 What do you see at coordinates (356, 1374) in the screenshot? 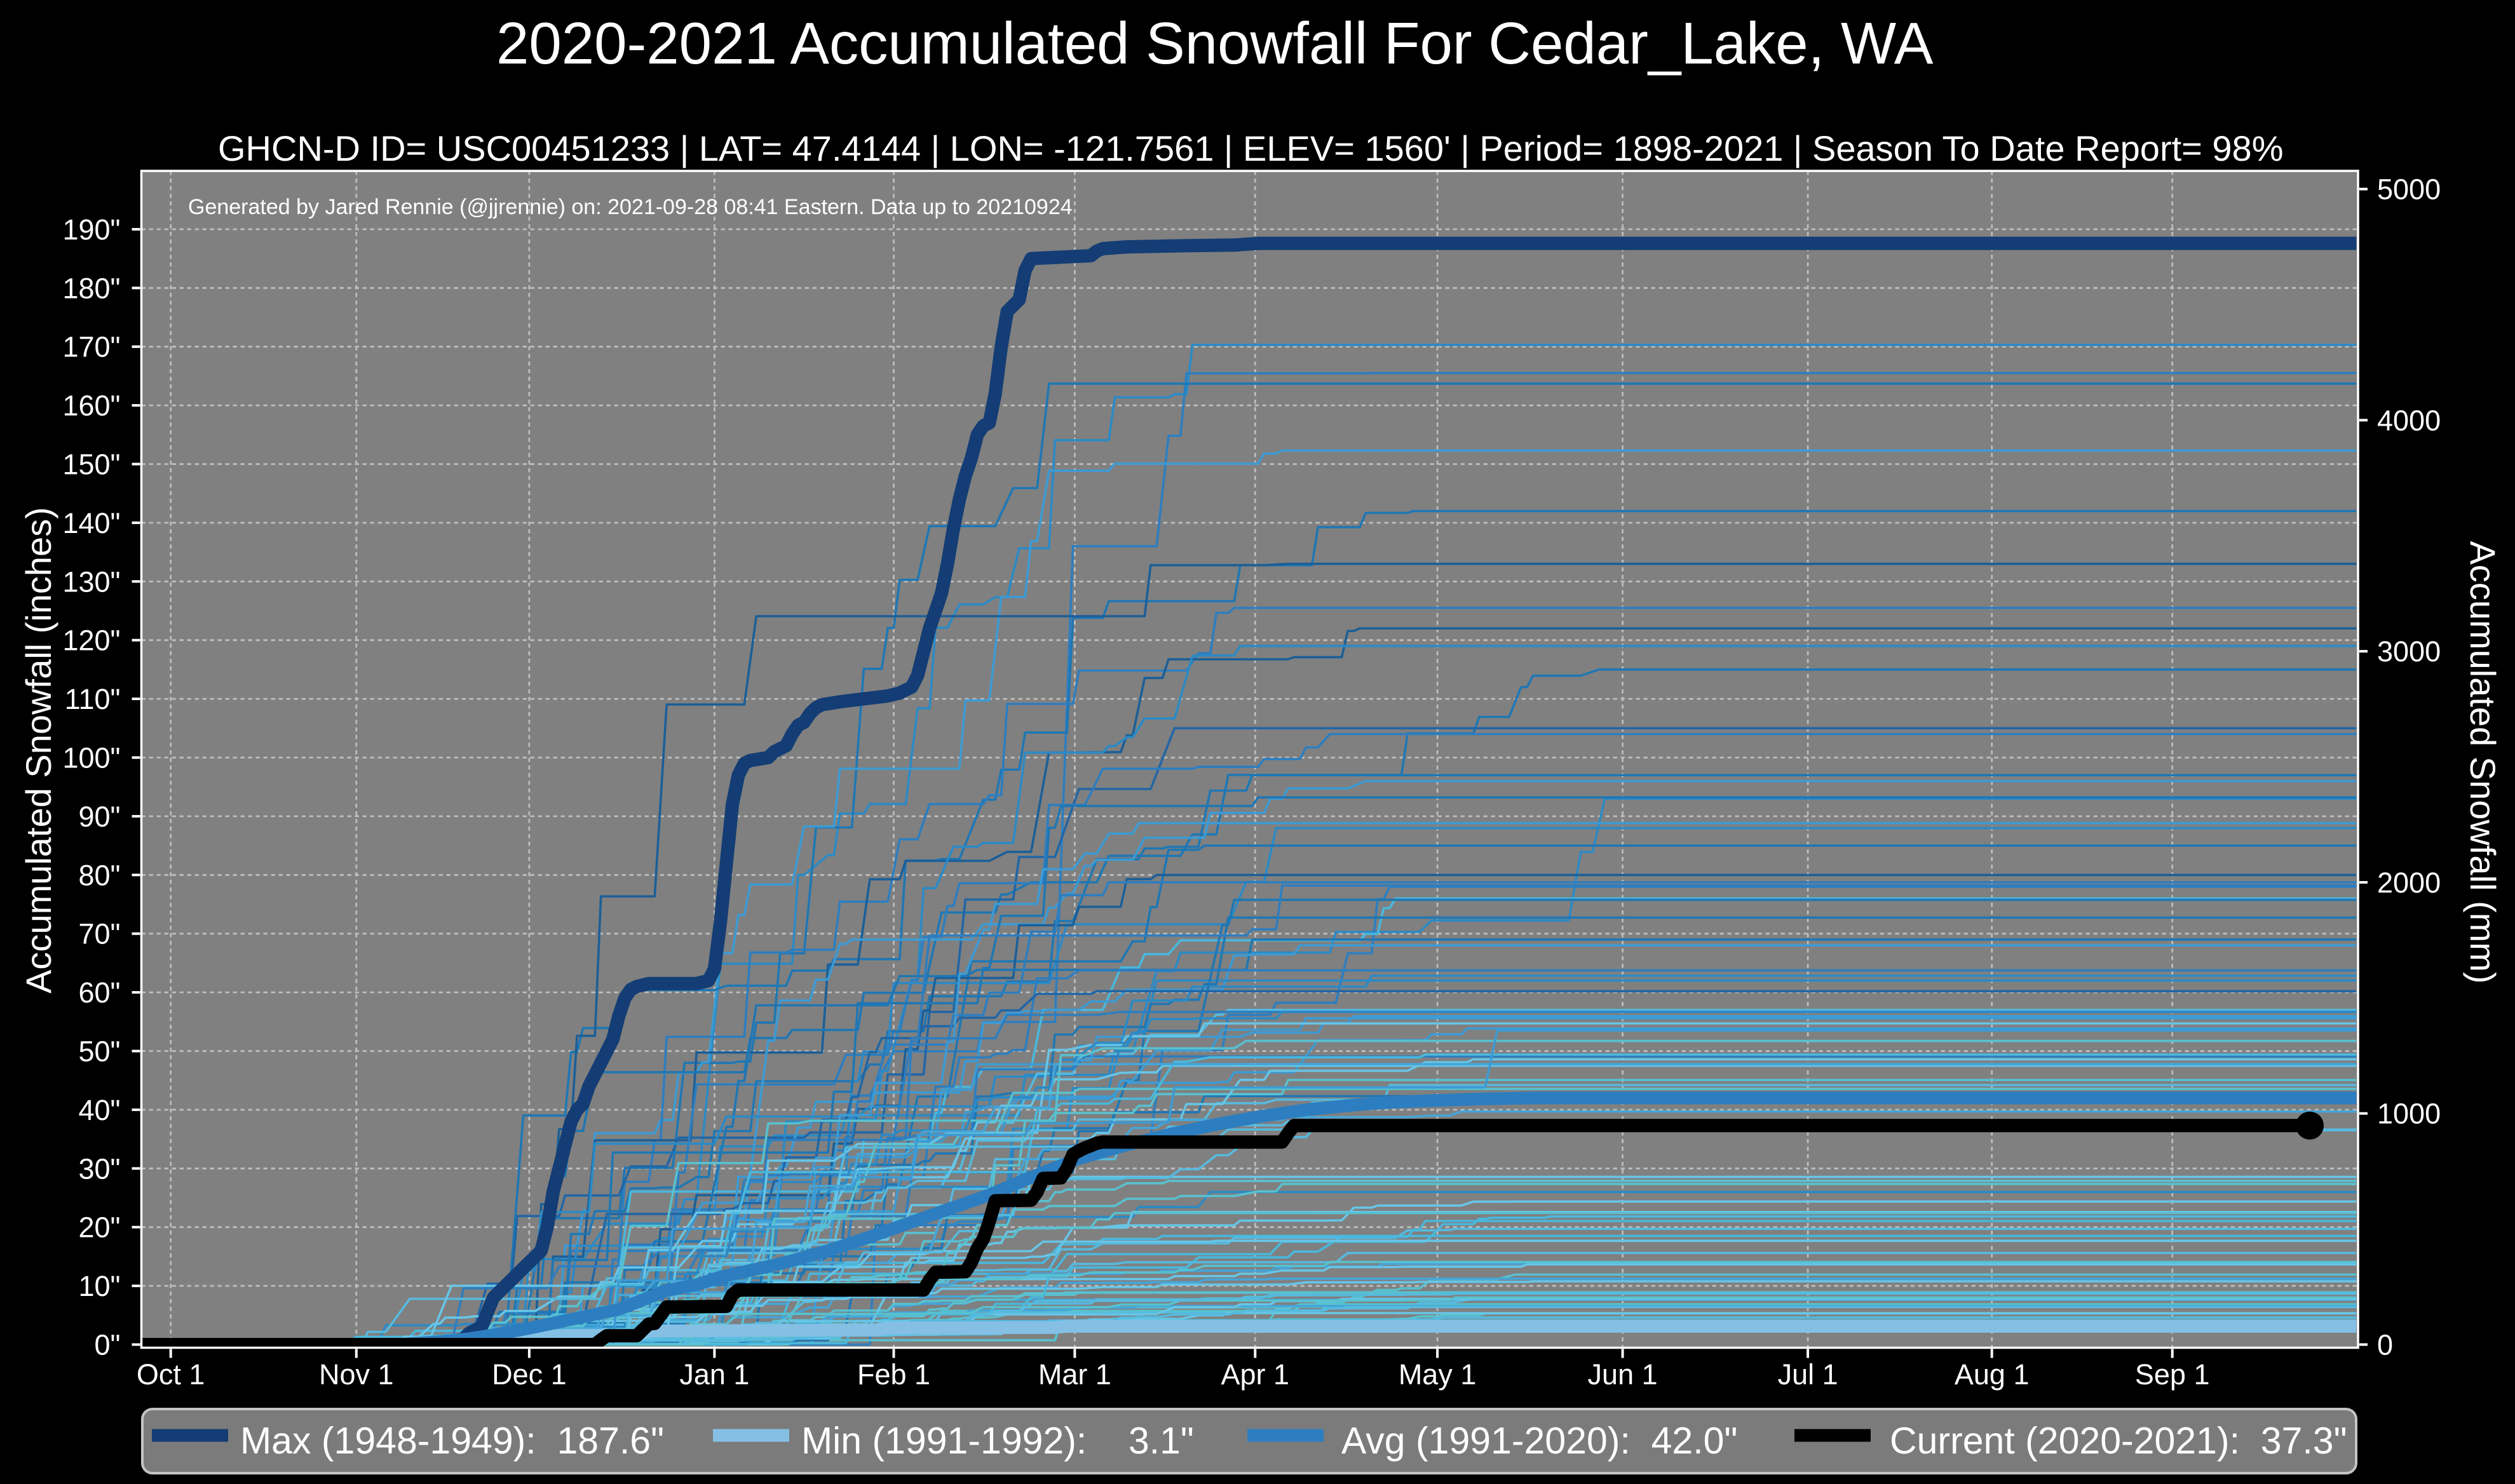
I see `svg-text: Nov 1` at bounding box center [356, 1374].